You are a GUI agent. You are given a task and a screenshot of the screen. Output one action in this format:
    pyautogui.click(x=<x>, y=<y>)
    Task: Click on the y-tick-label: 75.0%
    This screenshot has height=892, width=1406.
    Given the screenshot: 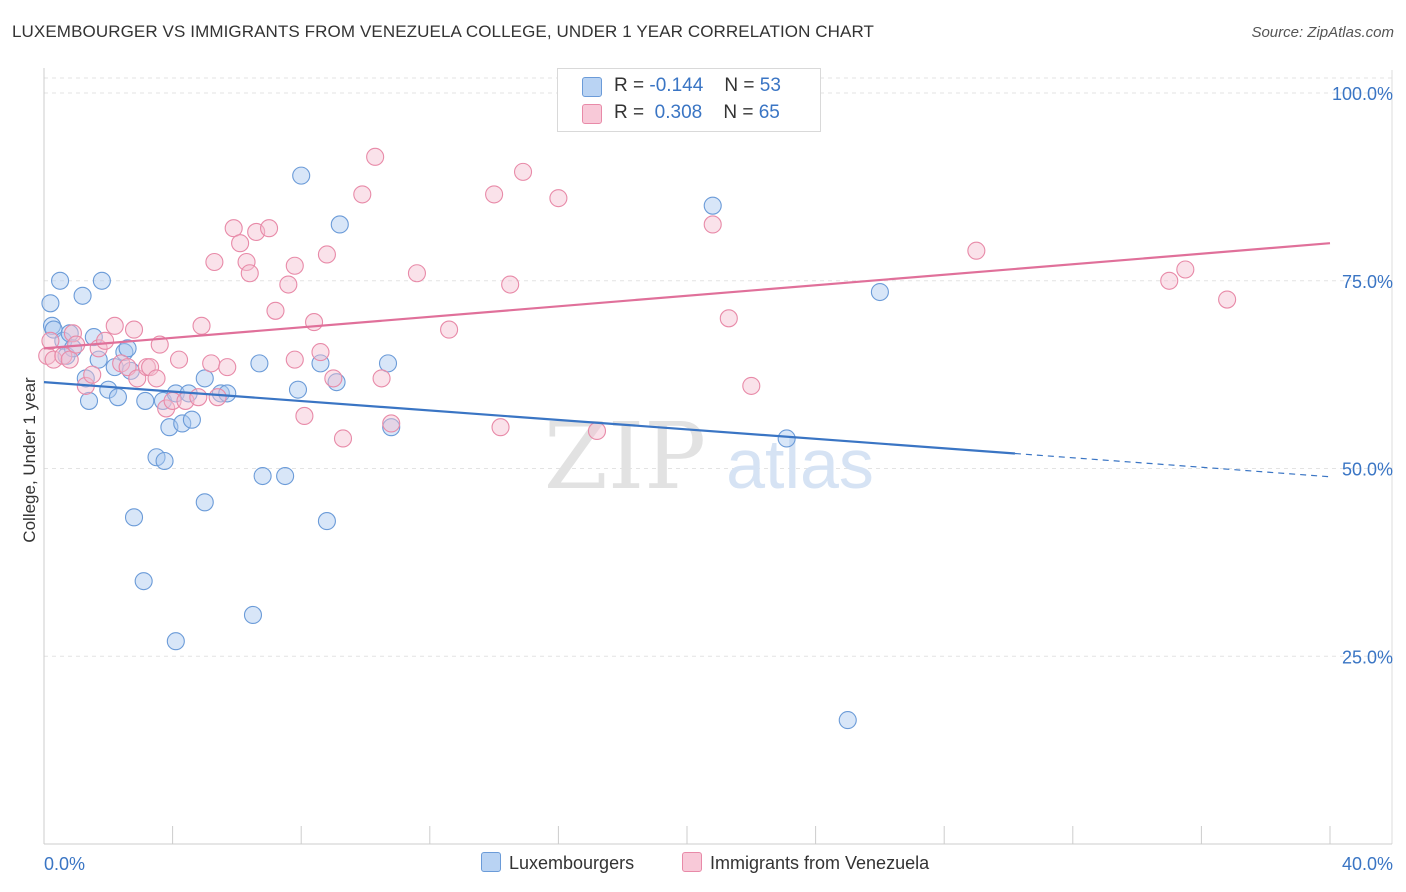 What is the action you would take?
    pyautogui.click(x=1367, y=282)
    